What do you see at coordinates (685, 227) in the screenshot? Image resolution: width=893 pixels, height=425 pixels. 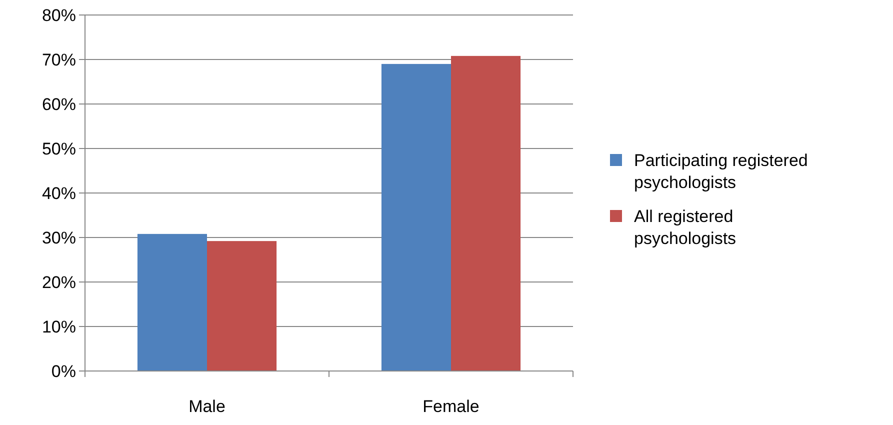 I see `legend-label: All registered psychologists` at bounding box center [685, 227].